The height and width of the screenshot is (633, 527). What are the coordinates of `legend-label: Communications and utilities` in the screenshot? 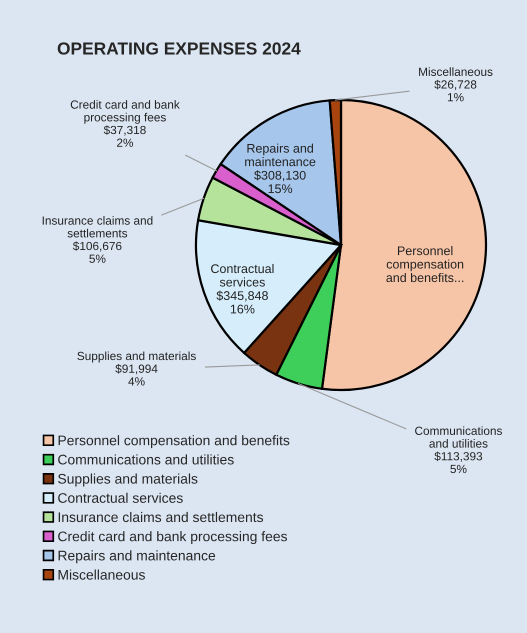 It's located at (146, 459).